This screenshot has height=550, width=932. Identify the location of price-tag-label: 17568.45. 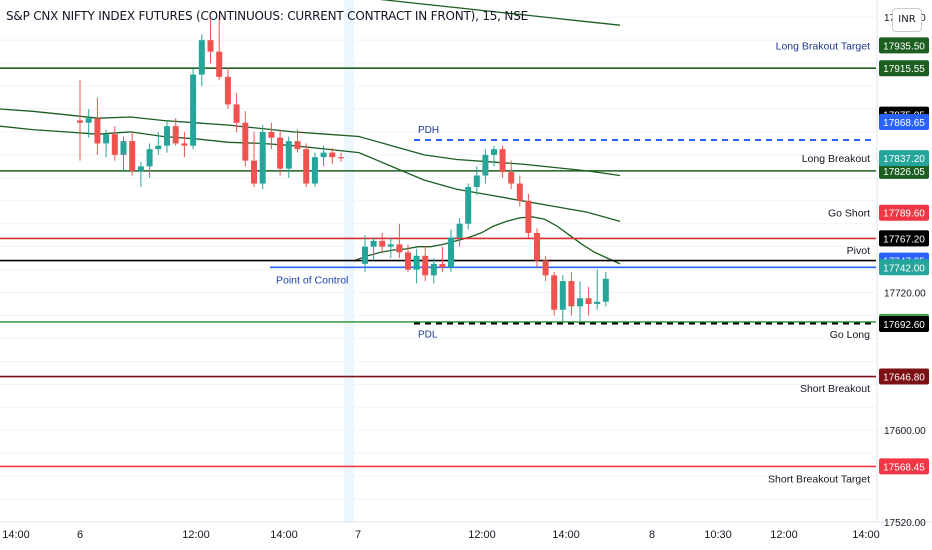
(904, 467).